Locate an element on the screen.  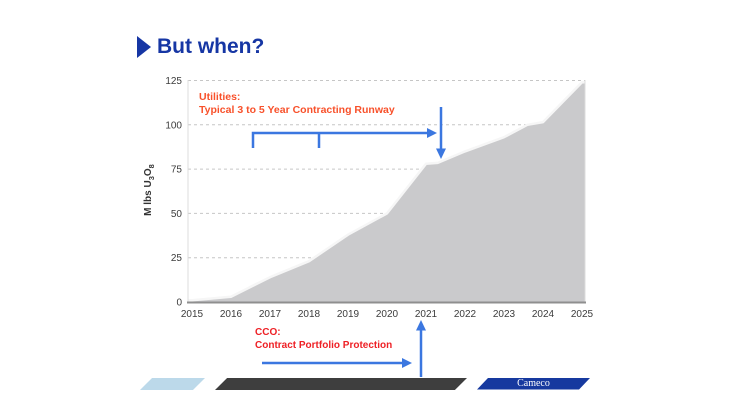
y-axis-title: M lbs U3O8 is located at coordinates (150, 190).